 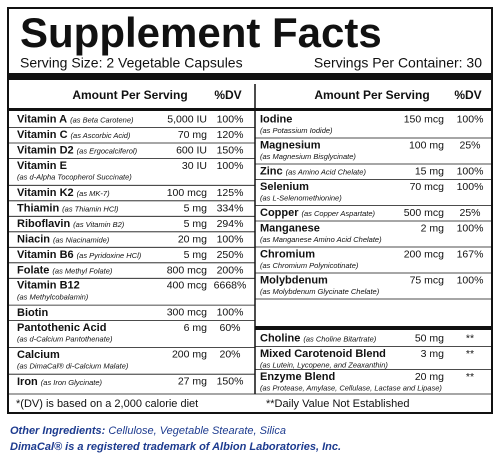 What do you see at coordinates (230, 135) in the screenshot?
I see `daily-value: 120%` at bounding box center [230, 135].